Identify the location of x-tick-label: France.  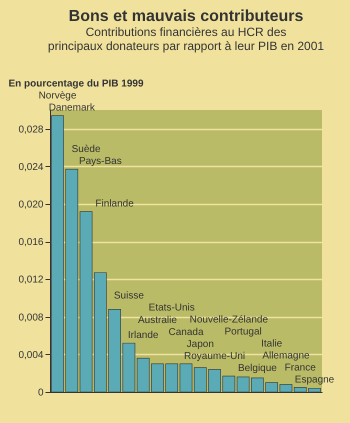
(300, 368).